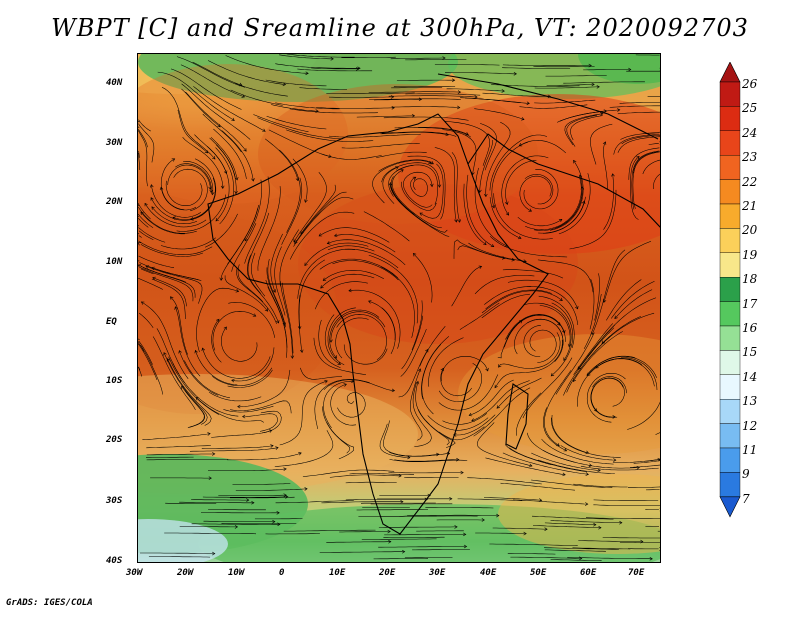 This screenshot has height=618, width=800. I want to click on lon-tick-label: 50E, so click(538, 573).